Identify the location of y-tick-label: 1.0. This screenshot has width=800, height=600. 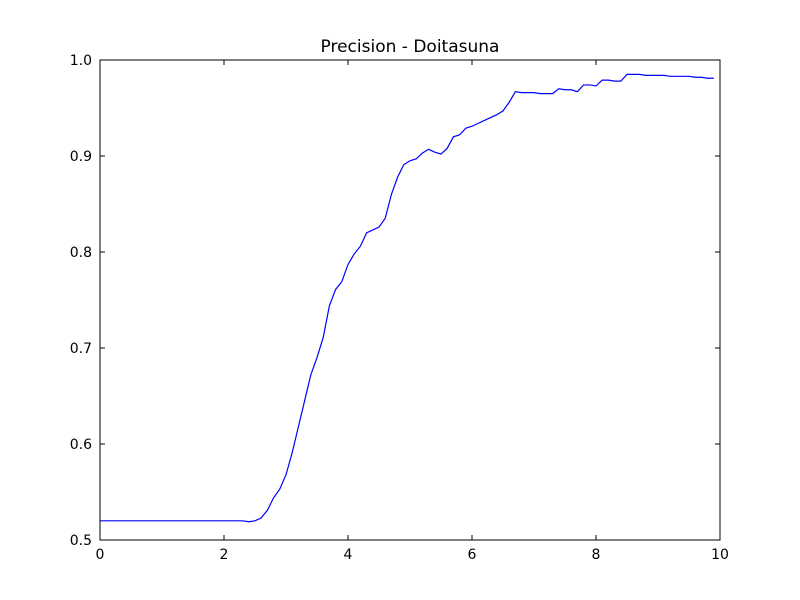
(81, 61).